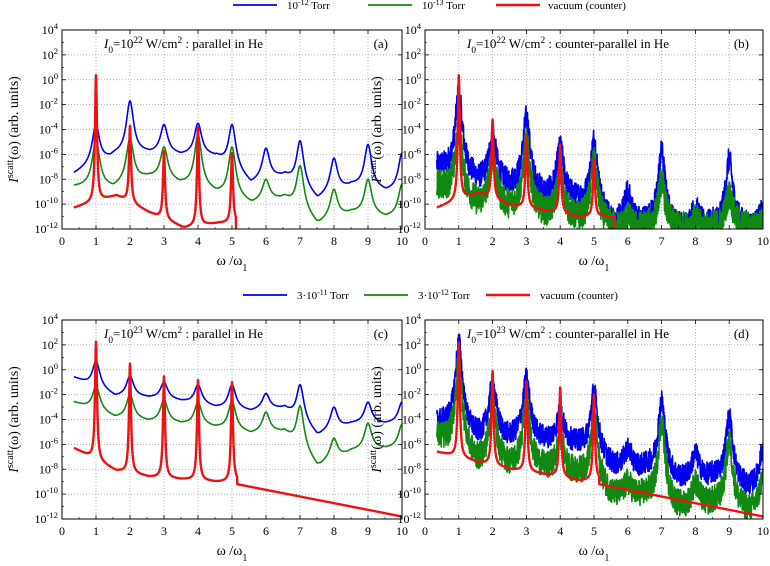 This screenshot has height=566, width=770. What do you see at coordinates (741, 333) in the screenshot?
I see `panel-label: (d)` at bounding box center [741, 333].